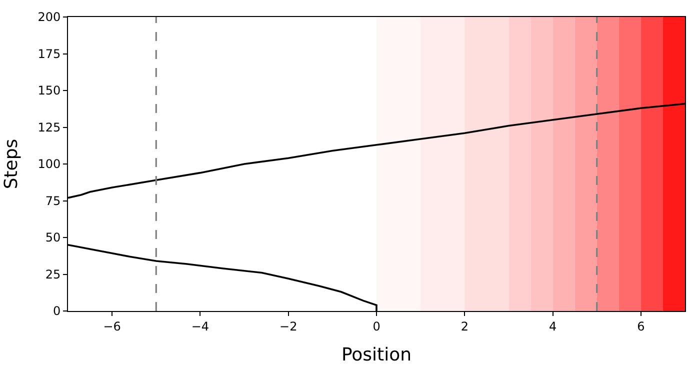  What do you see at coordinates (53, 237) in the screenshot?
I see `y-tick-label: 50` at bounding box center [53, 237].